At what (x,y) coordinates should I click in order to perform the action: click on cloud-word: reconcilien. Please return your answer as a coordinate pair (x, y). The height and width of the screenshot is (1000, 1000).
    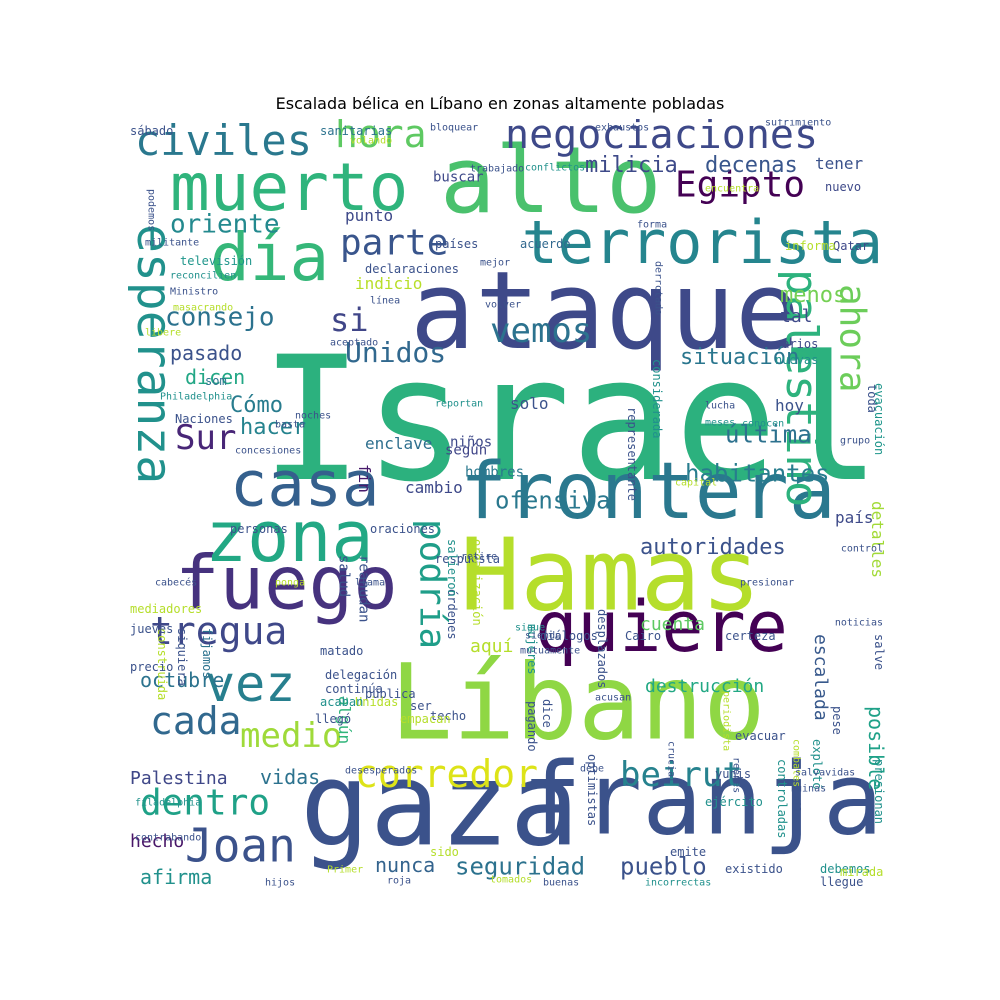
    Looking at the image, I should click on (203, 275).